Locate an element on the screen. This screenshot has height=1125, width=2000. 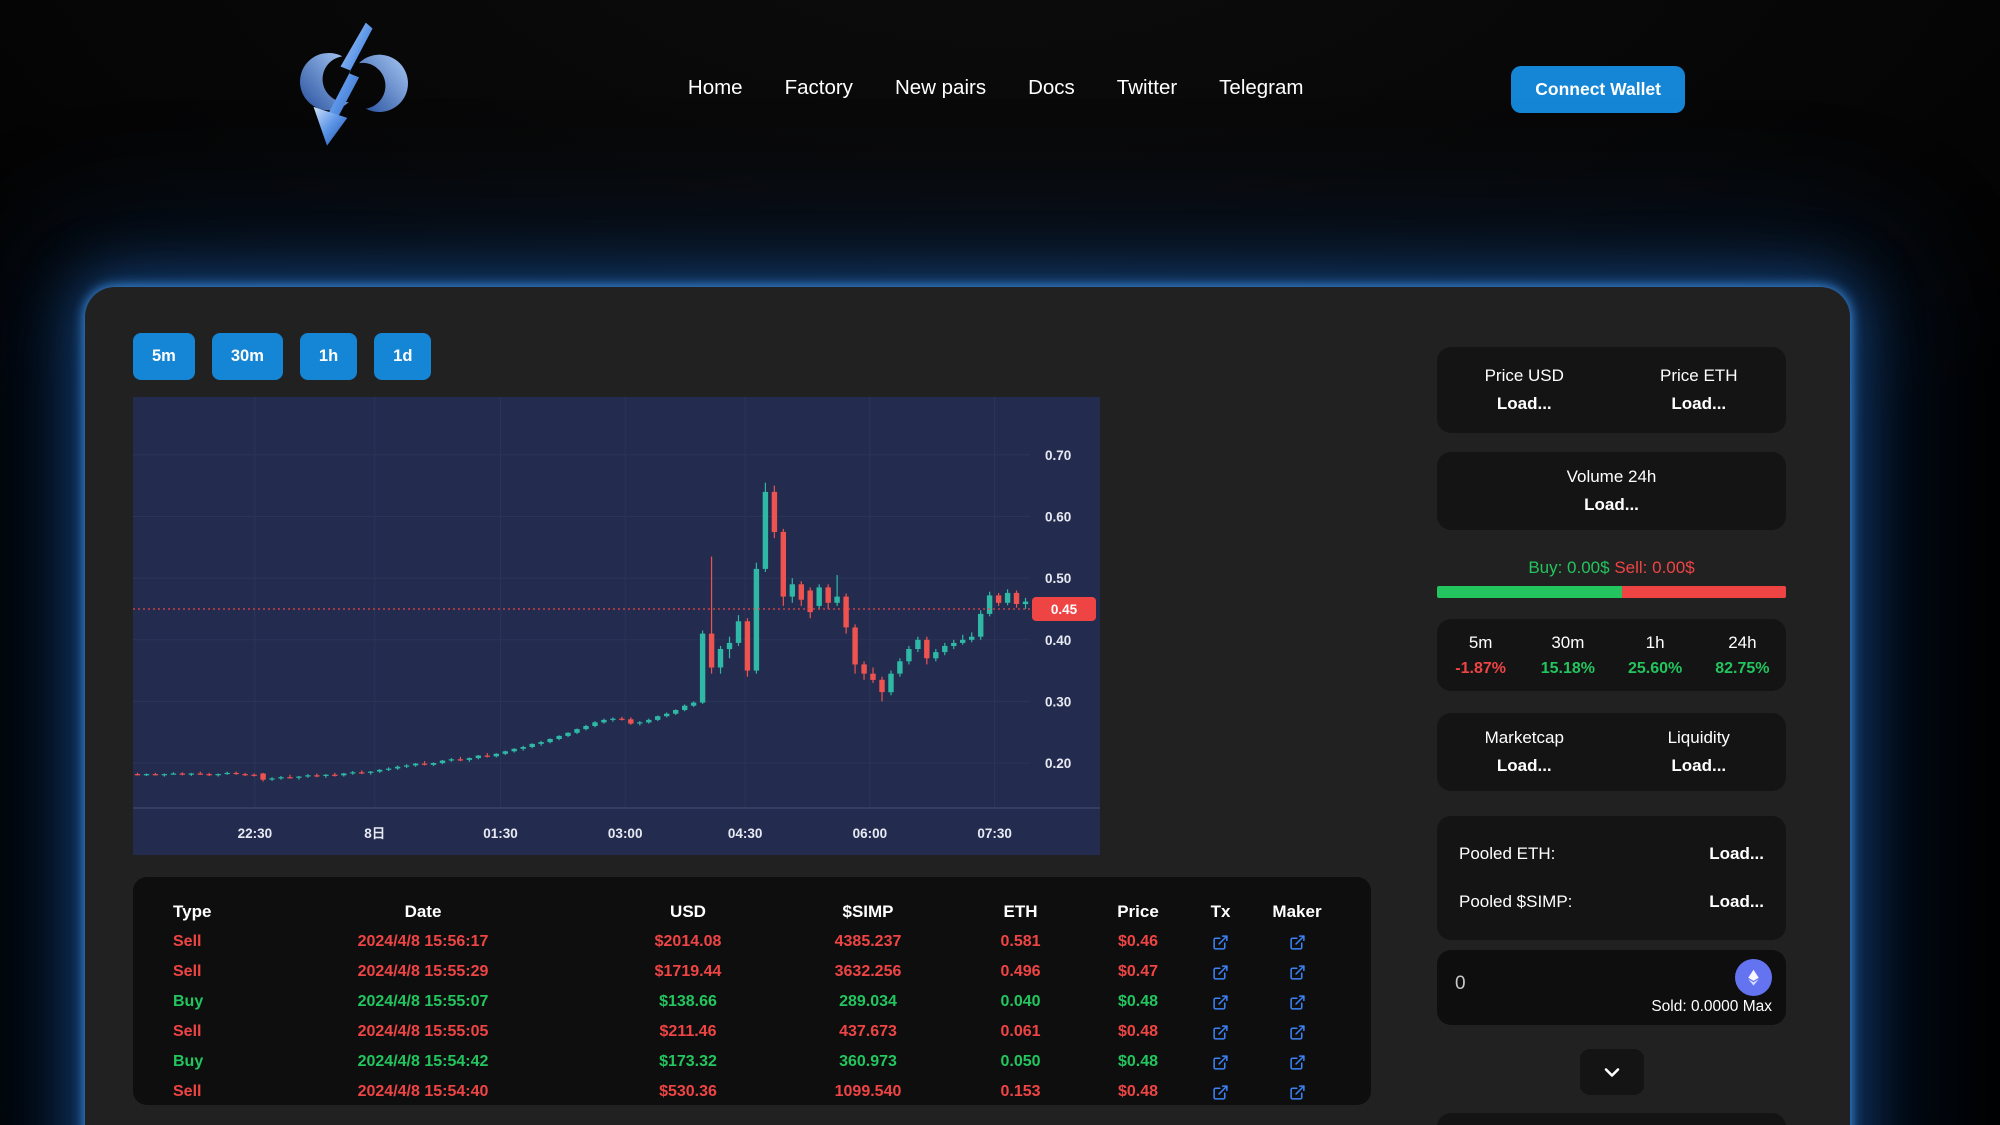
expand-button is located at coordinates (1611, 1072).